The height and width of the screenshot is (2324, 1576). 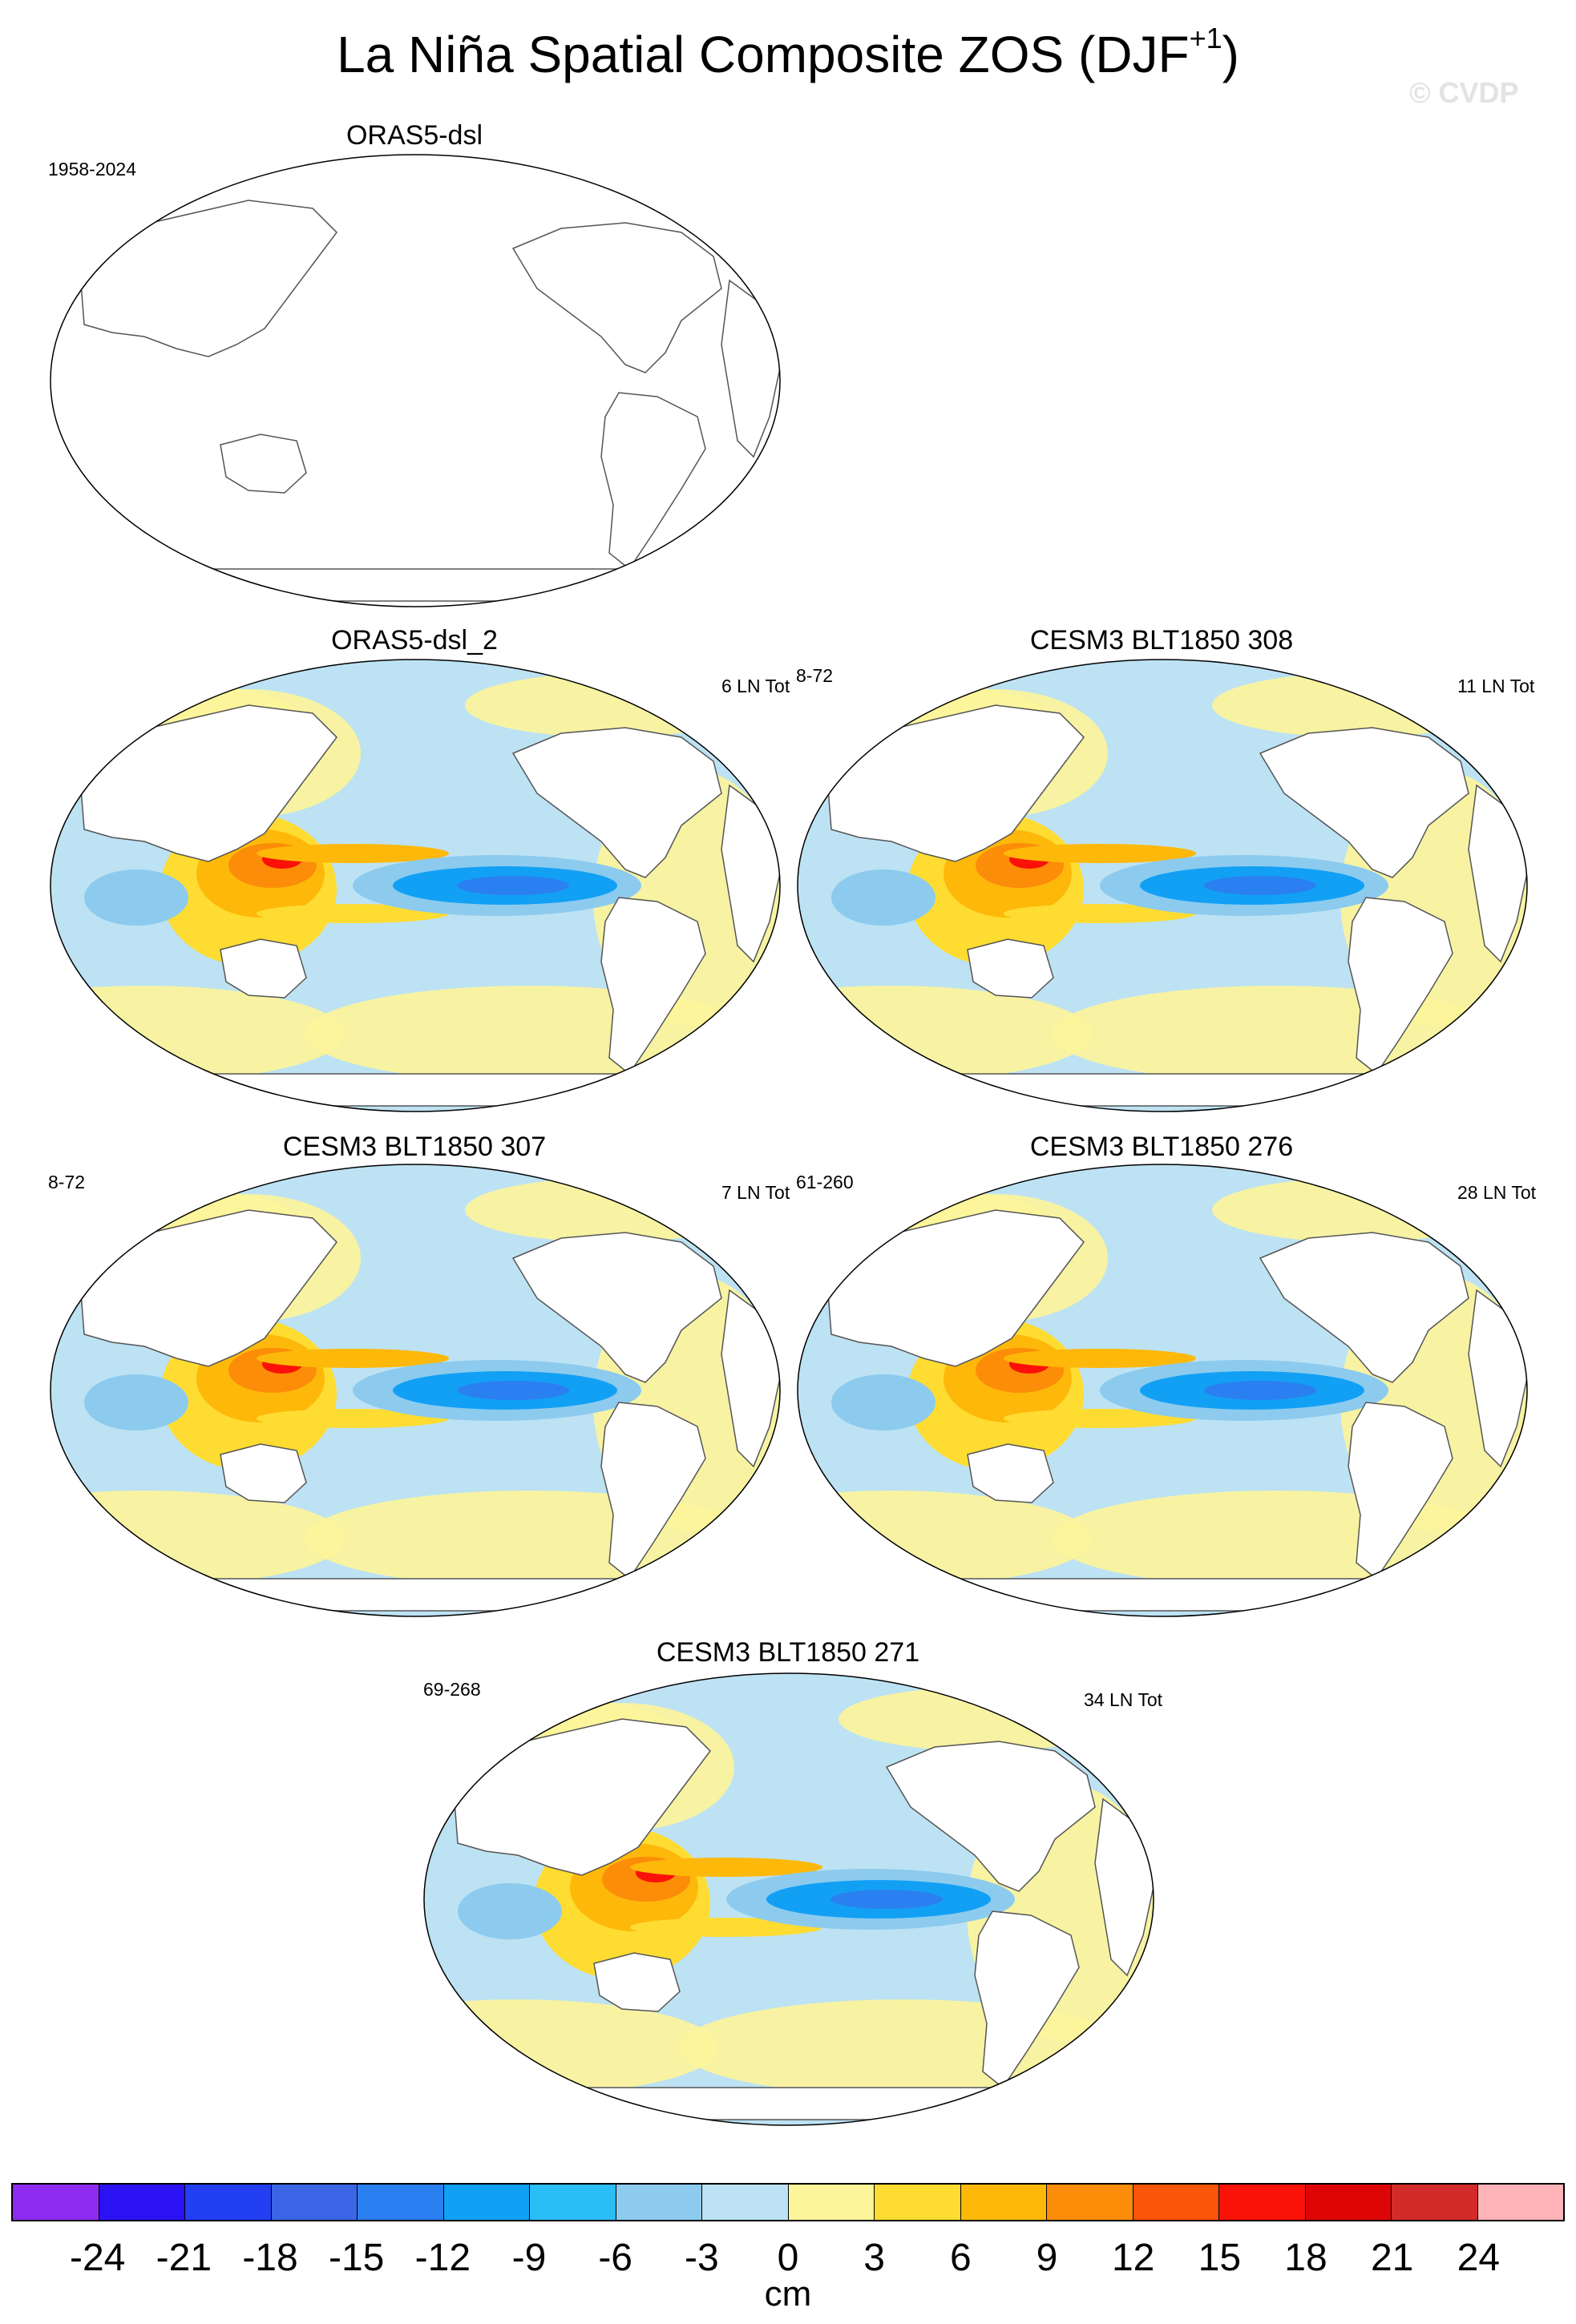 What do you see at coordinates (270, 2258) in the screenshot?
I see `colorbar-tick-label: -18` at bounding box center [270, 2258].